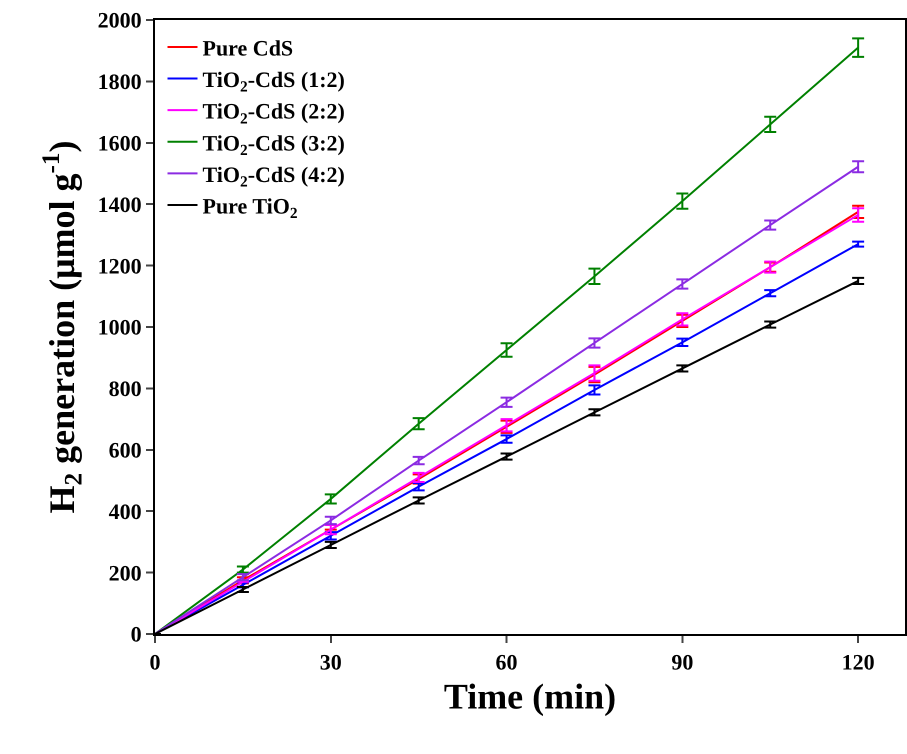  What do you see at coordinates (248, 48) in the screenshot?
I see `legend-label: Pure CdS` at bounding box center [248, 48].